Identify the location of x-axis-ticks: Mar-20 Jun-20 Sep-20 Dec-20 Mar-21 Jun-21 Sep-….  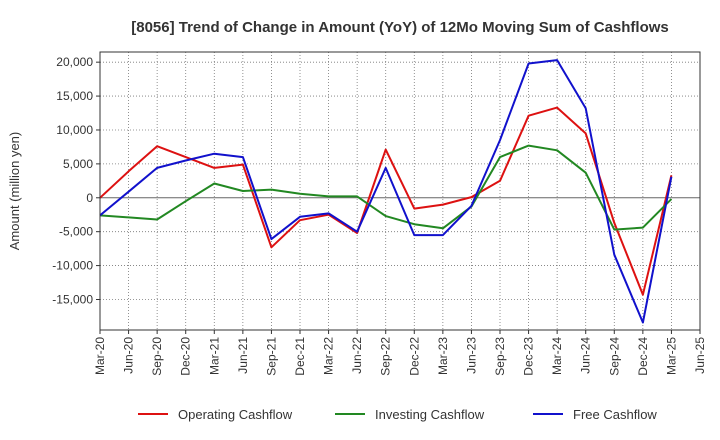
(400, 353).